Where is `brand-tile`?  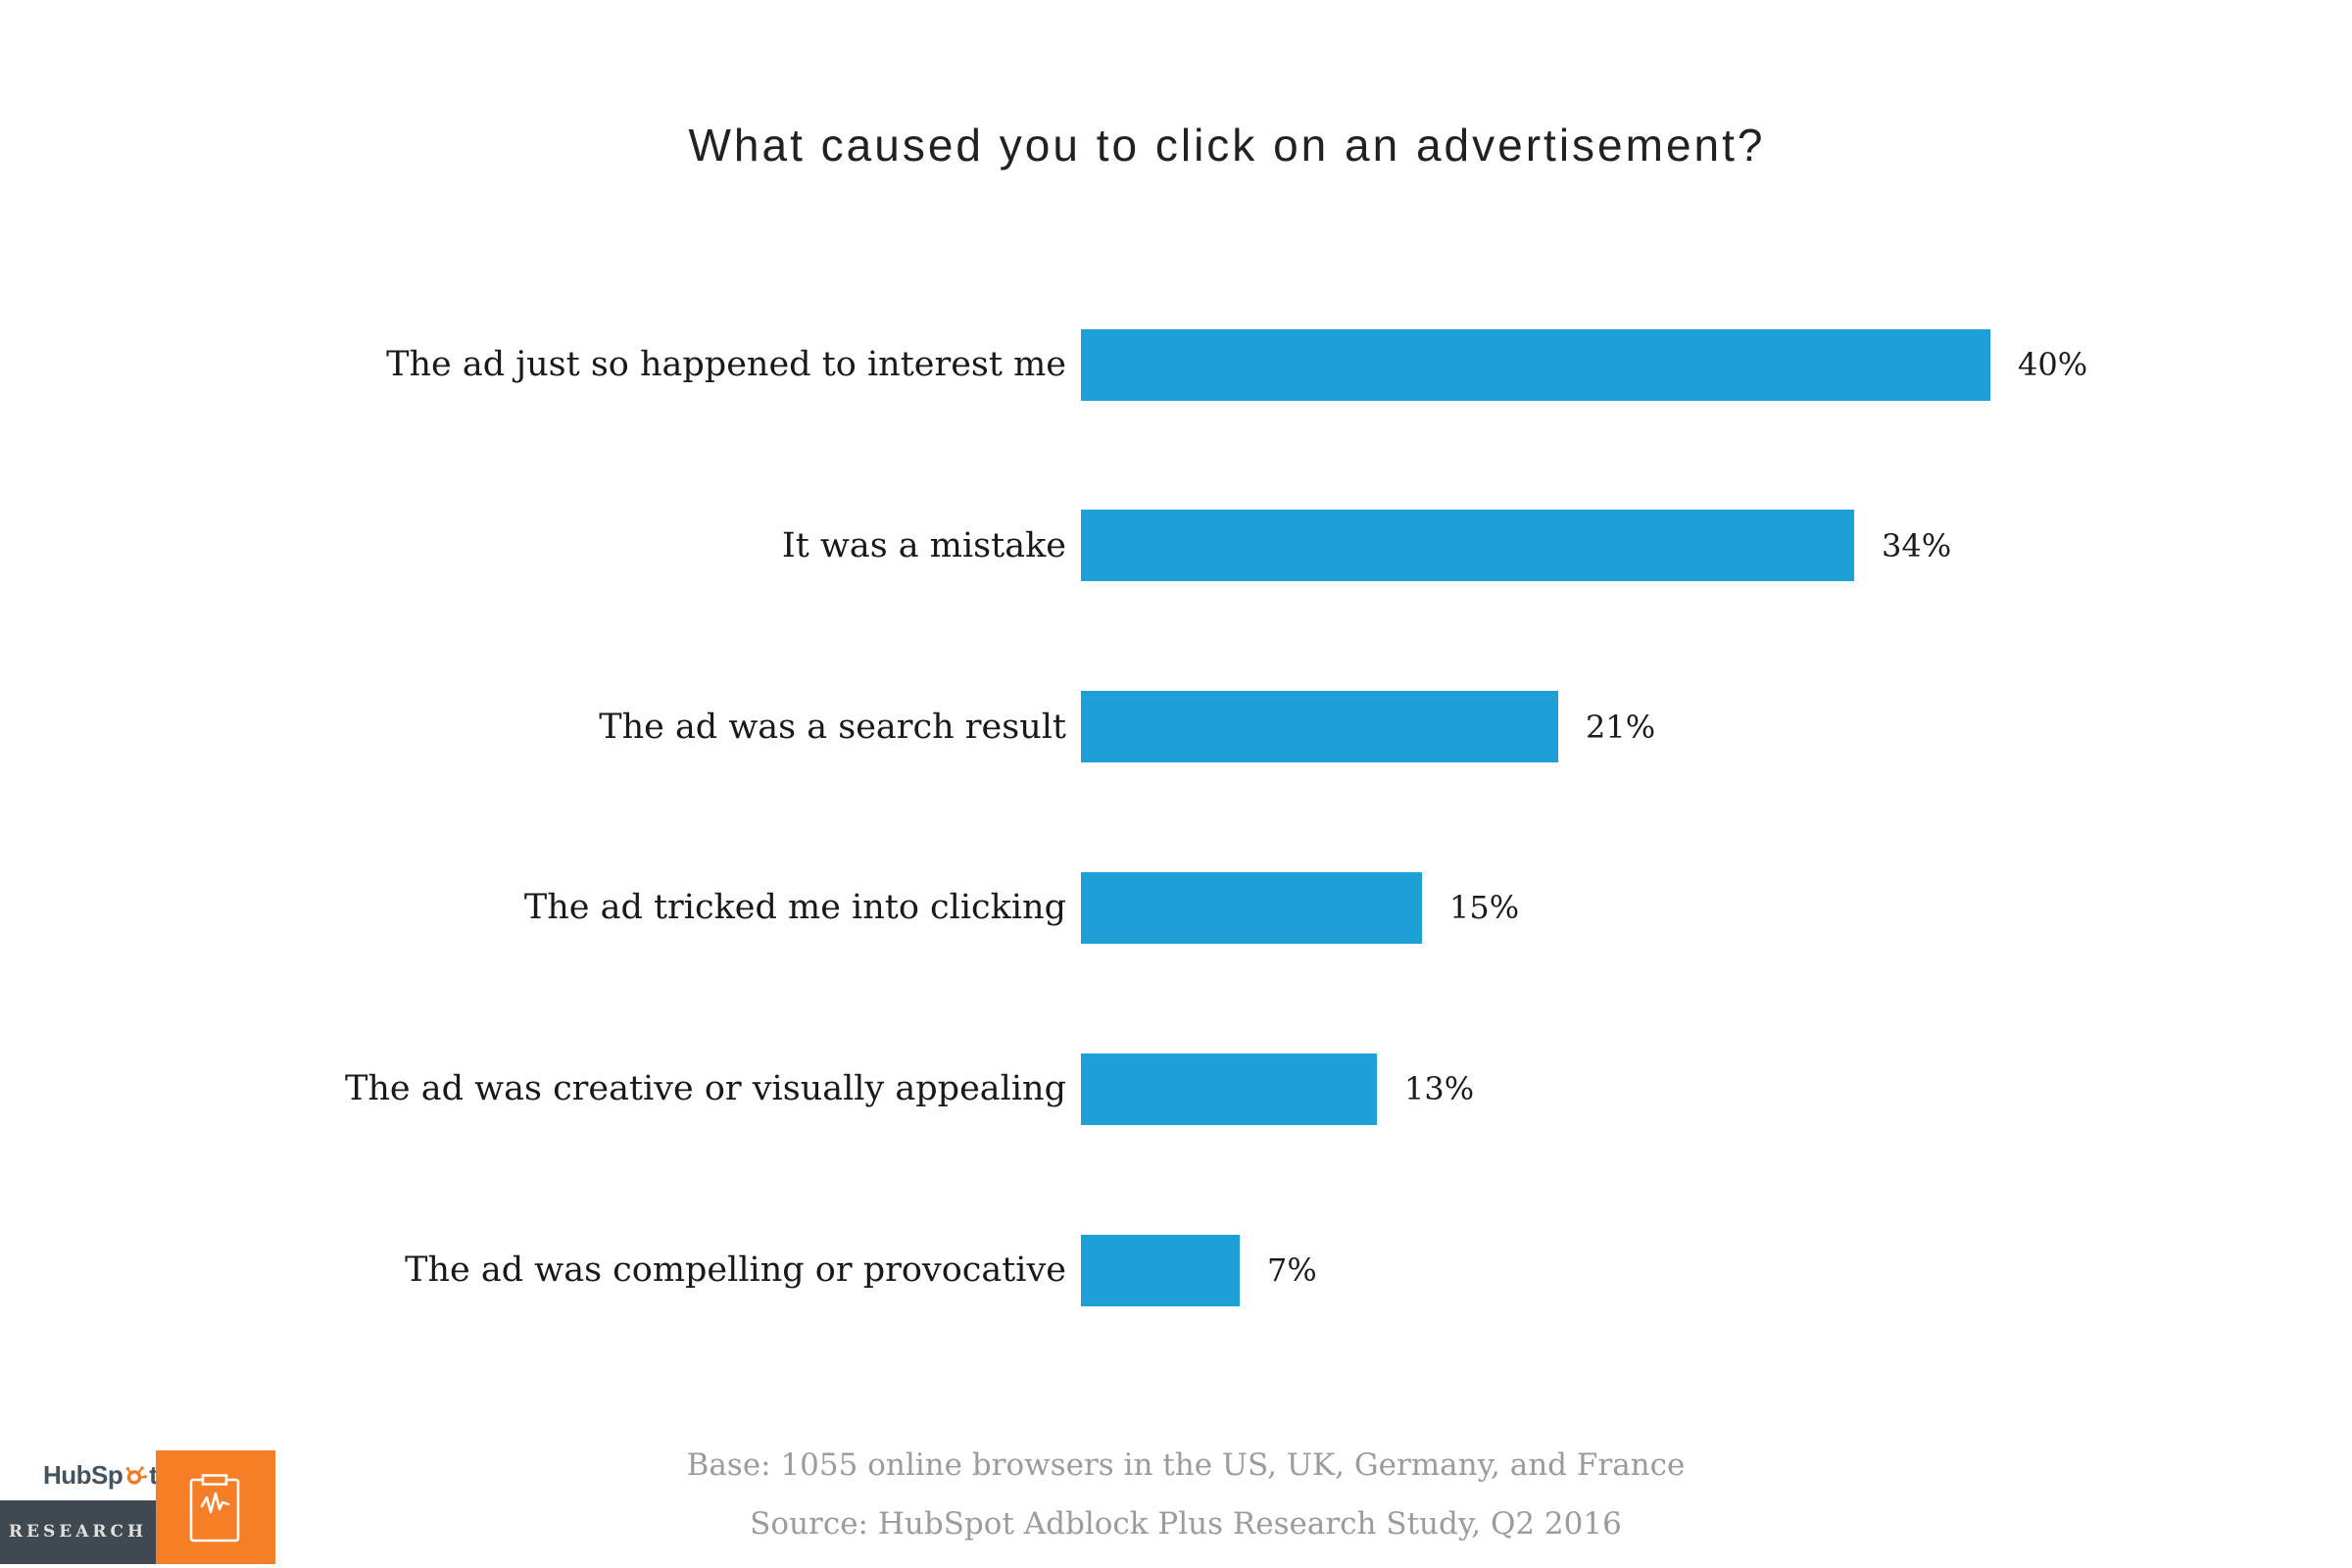 brand-tile is located at coordinates (215, 1507).